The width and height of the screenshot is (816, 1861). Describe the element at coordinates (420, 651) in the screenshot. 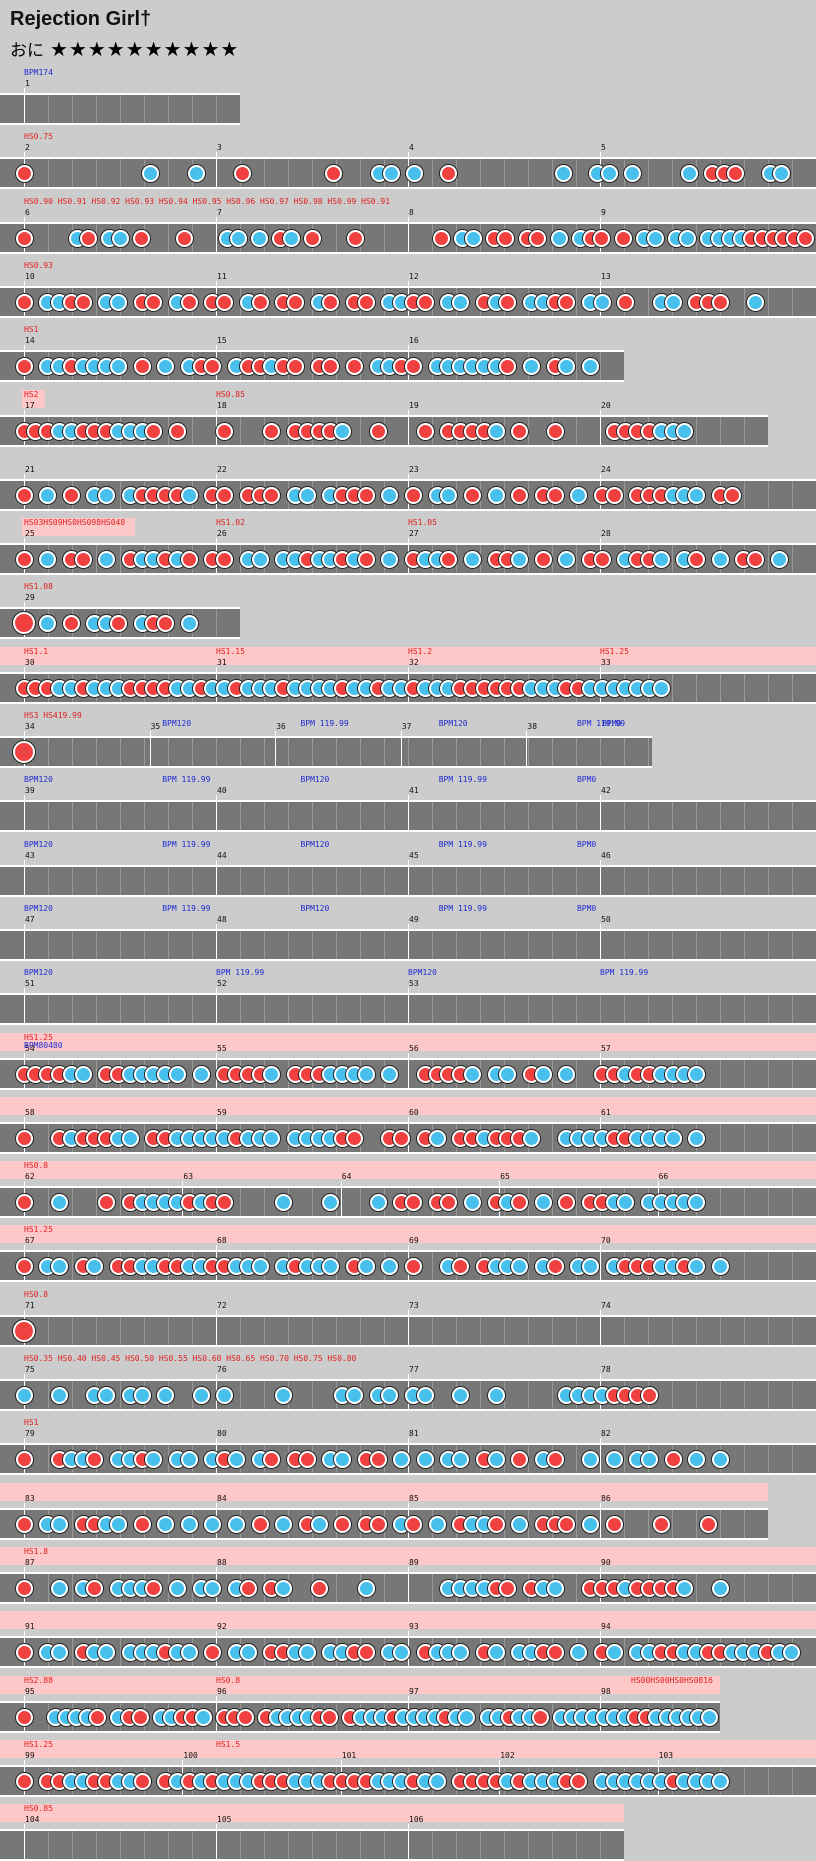

I see `scroll-label: HS1.2` at that location.